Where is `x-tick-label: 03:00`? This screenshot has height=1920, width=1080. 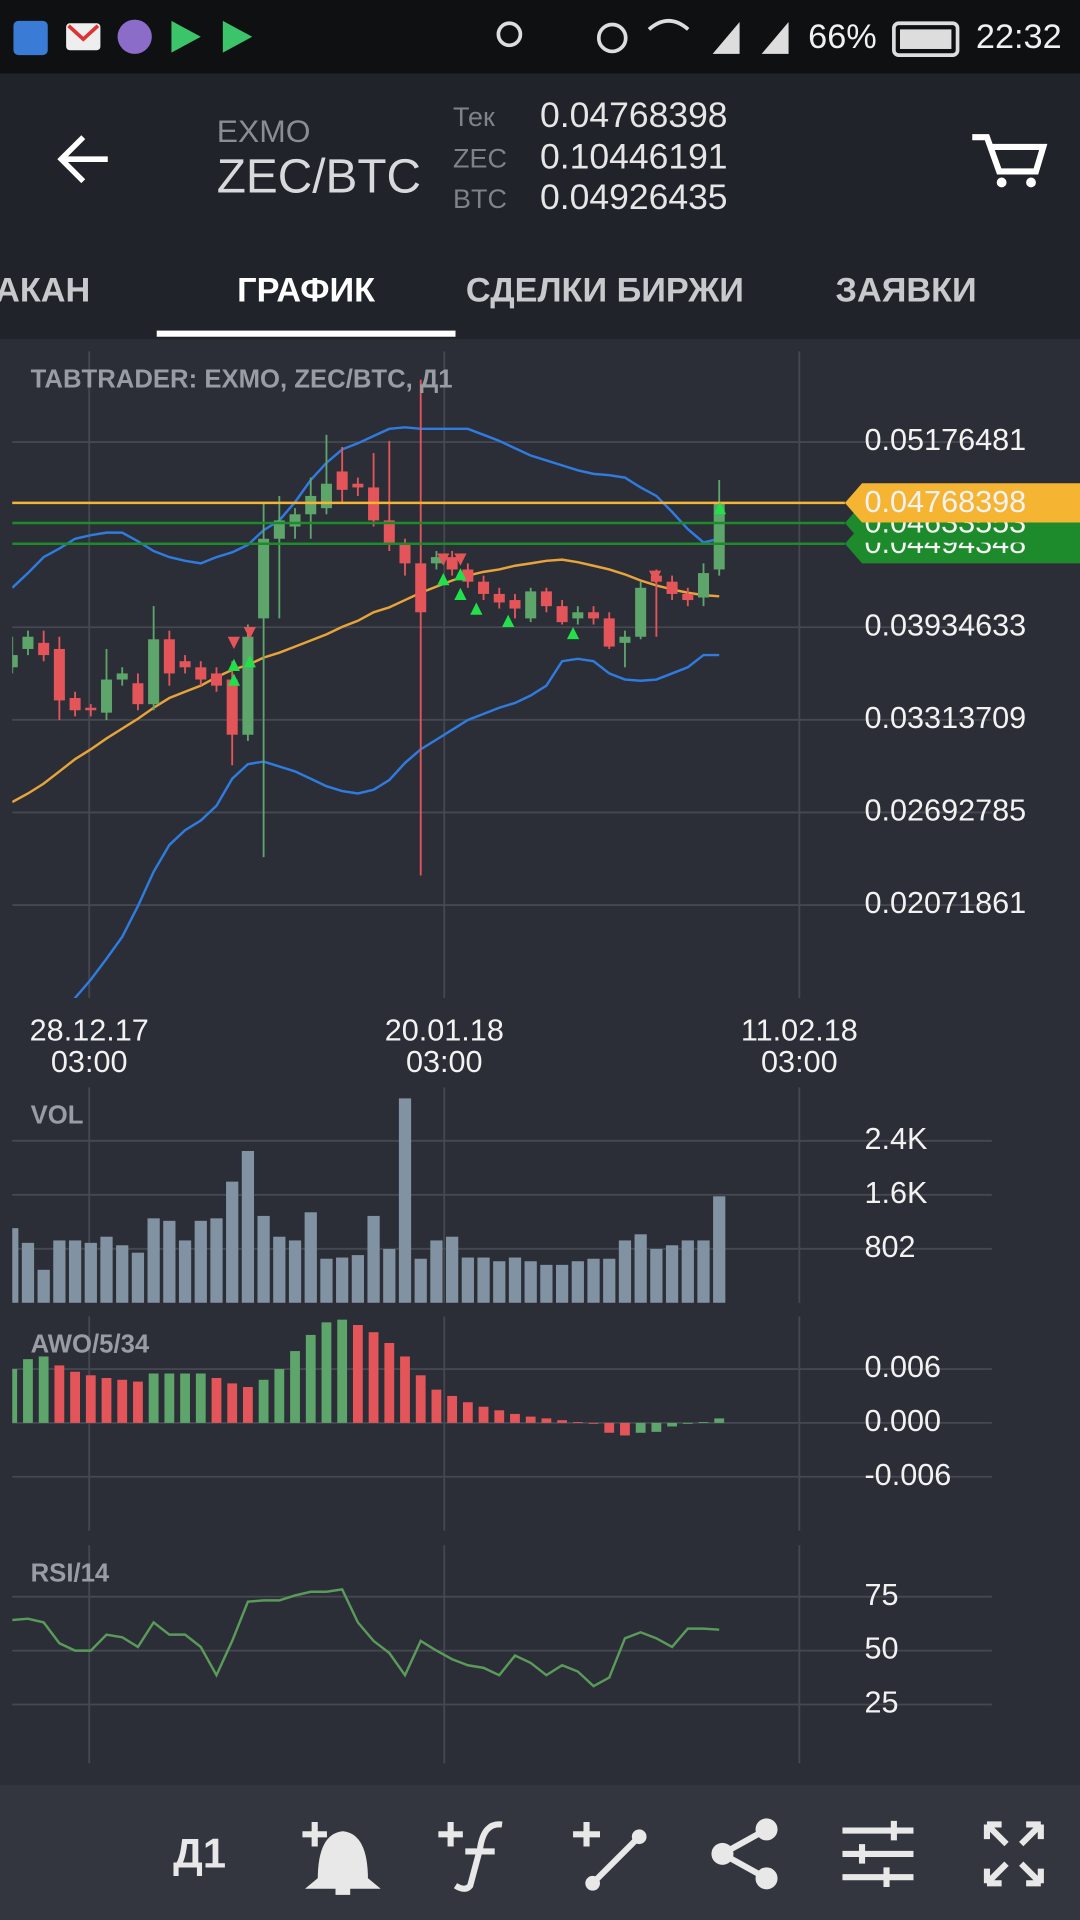
x-tick-label: 03:00 is located at coordinates (799, 1062).